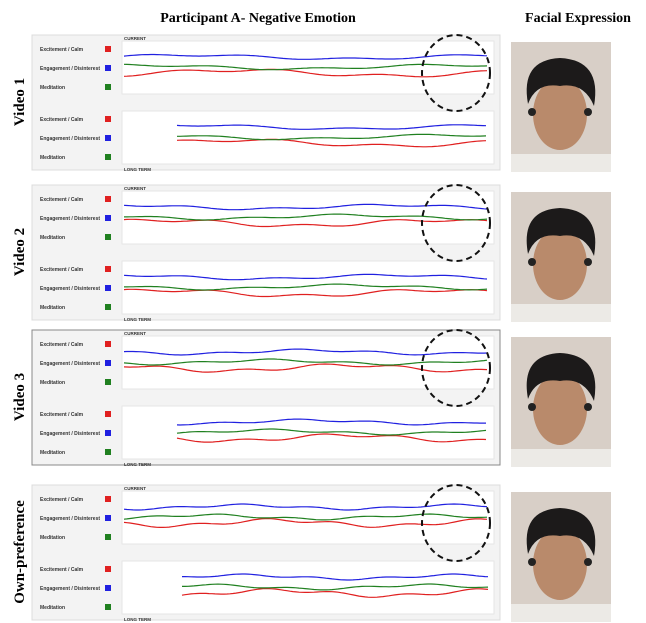 The image size is (646, 623). I want to click on row-label-group: Video 3, so click(20, 397).